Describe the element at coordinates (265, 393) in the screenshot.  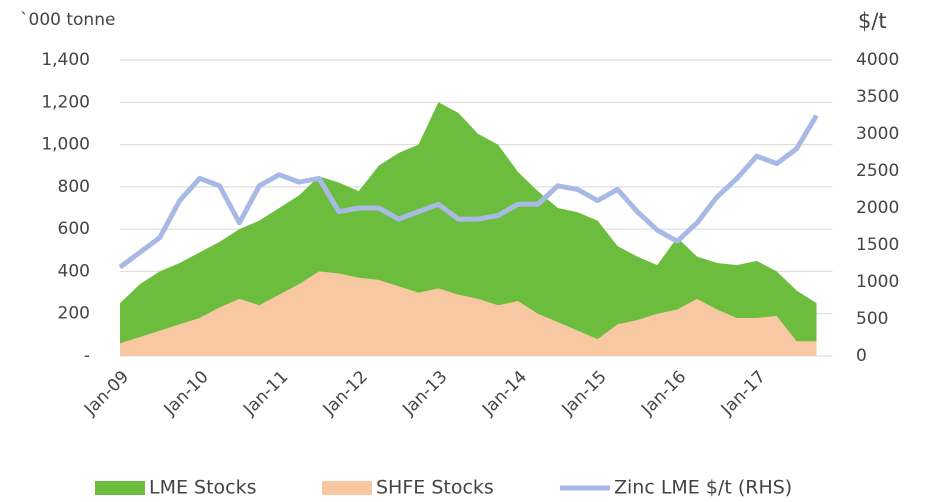
I see `x-tick-label: Jan-11` at that location.